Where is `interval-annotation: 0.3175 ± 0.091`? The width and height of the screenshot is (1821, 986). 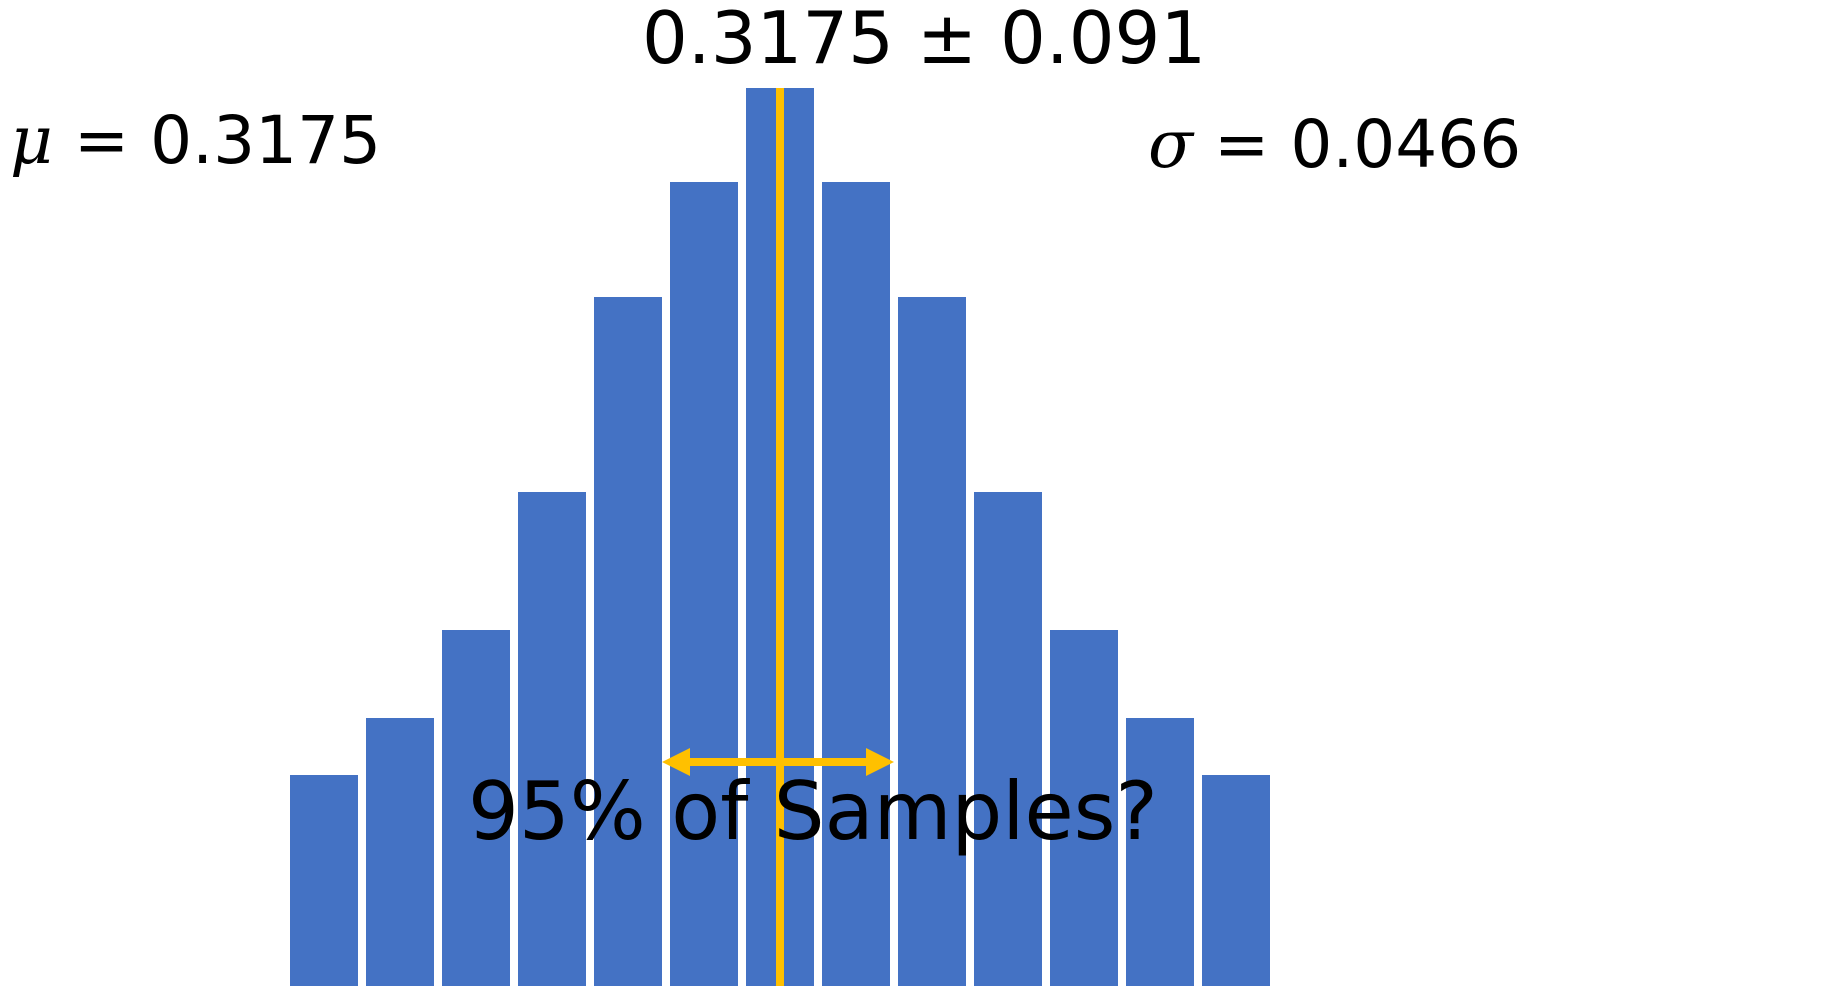 interval-annotation: 0.3175 ± 0.091 is located at coordinates (924, 40).